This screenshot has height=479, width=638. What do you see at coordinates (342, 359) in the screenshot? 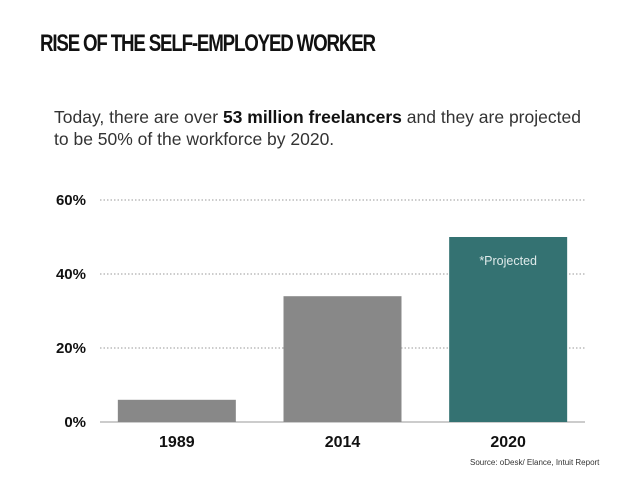
I see `bar-2014` at bounding box center [342, 359].